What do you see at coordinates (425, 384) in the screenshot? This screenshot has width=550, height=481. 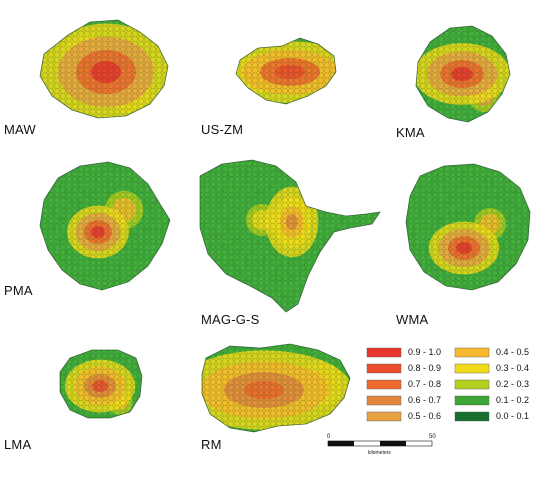 I see `legend-label: 0.7 - 0.8` at bounding box center [425, 384].